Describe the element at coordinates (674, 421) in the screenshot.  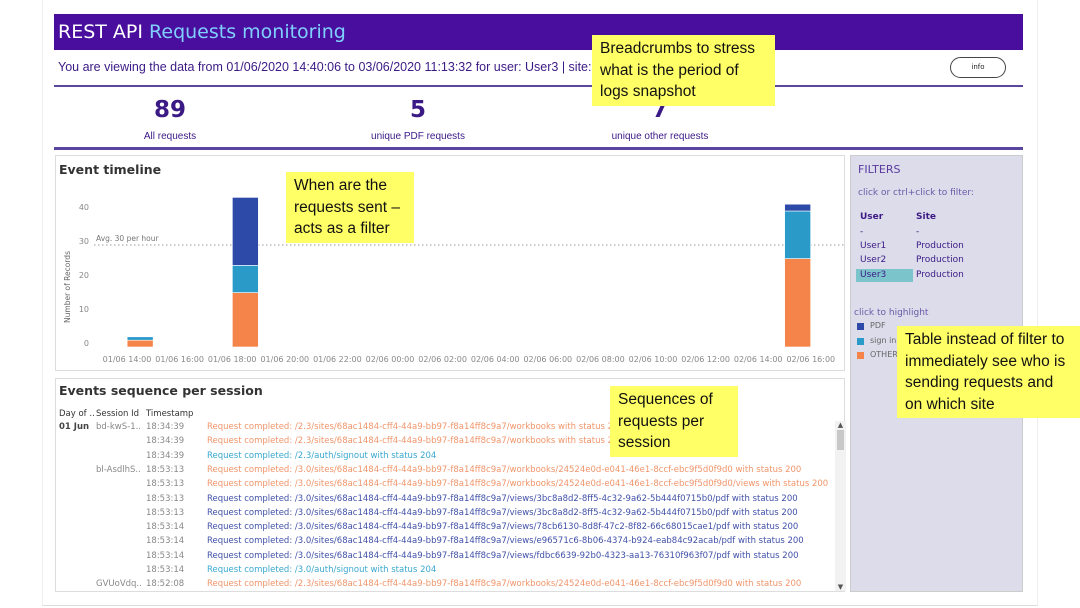
I see `annotation-sequences: Sequences of requests per session` at that location.